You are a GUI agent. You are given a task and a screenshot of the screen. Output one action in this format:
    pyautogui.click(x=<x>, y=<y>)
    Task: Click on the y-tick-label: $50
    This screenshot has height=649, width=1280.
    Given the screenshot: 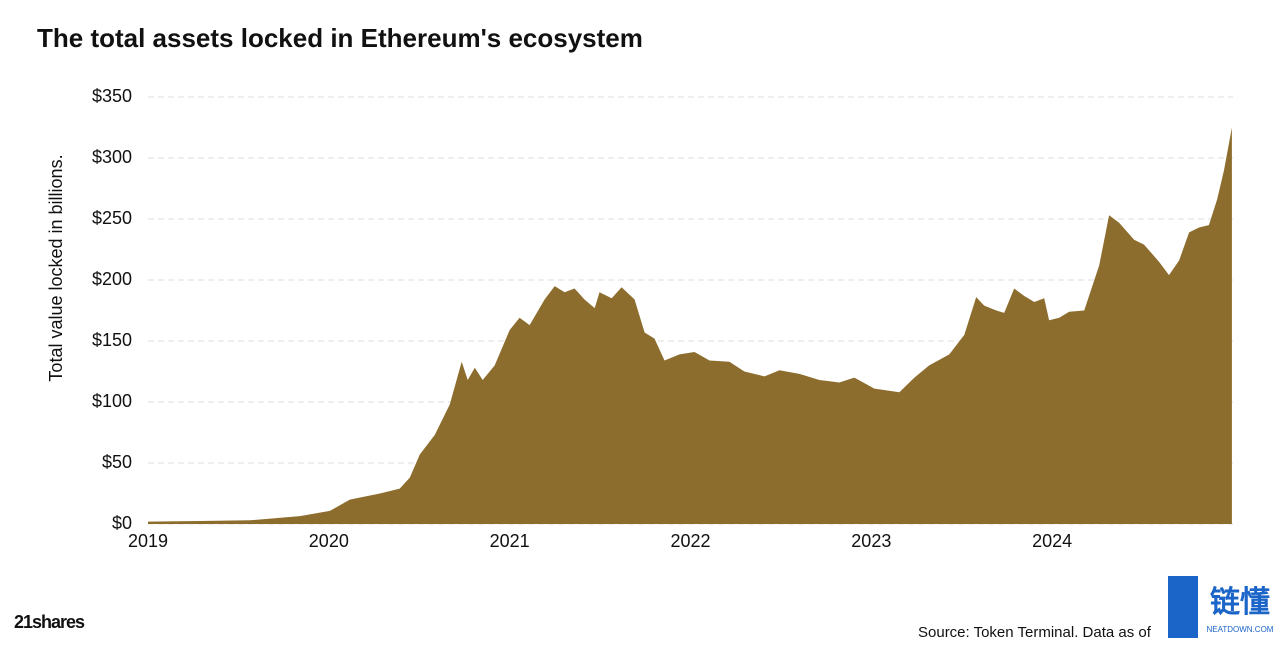 What is the action you would take?
    pyautogui.click(x=117, y=462)
    